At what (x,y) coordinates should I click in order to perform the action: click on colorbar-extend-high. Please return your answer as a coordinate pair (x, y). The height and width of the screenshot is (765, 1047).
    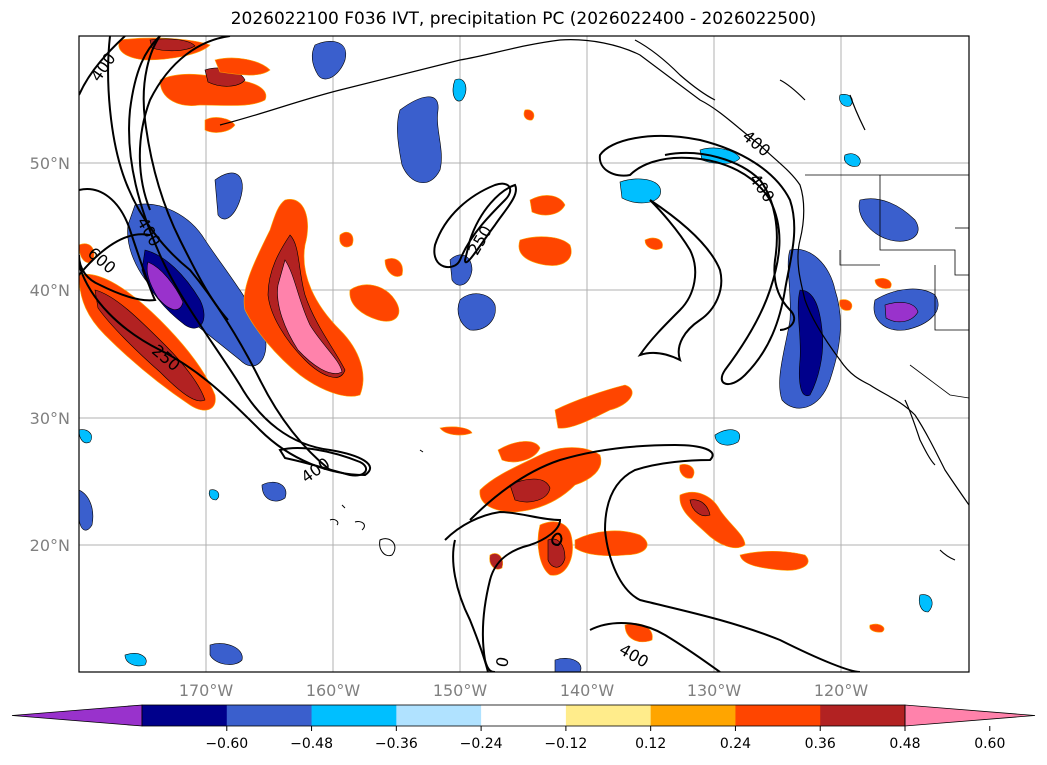
    Looking at the image, I should click on (970, 715).